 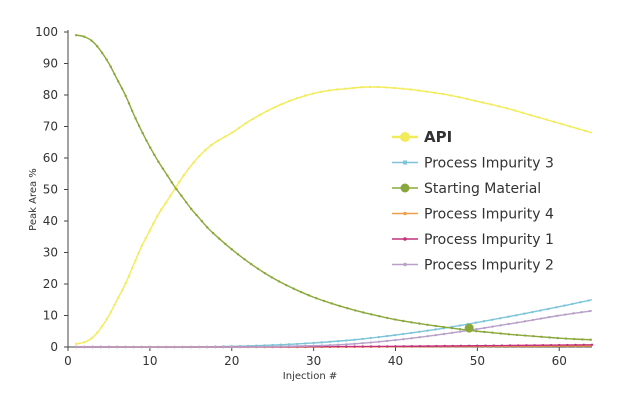 What do you see at coordinates (51, 189) in the screenshot?
I see `y-ticks: 0 10 20 30 40 50 60 70 80 90 100` at bounding box center [51, 189].